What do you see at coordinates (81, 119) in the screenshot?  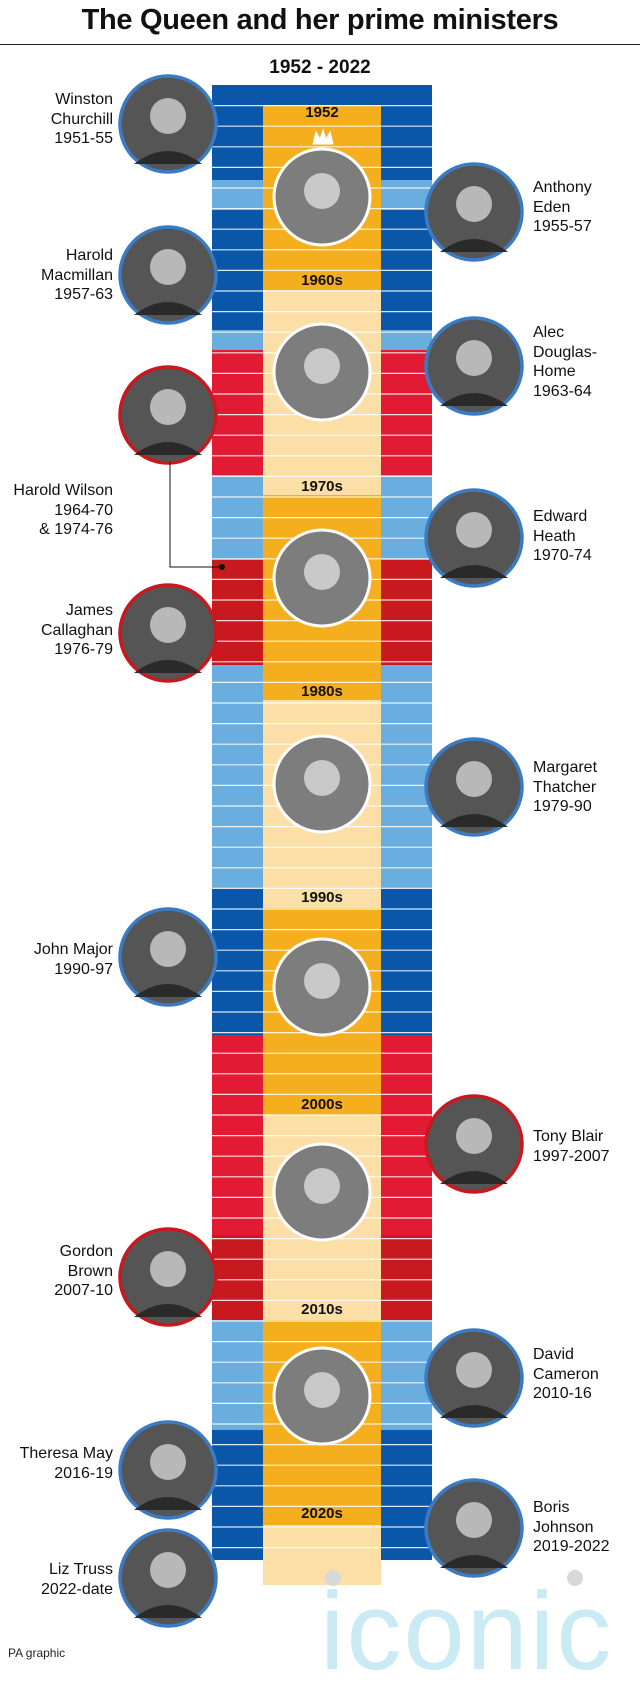 I see `pm-name-label: Winston Churchill 1951-55` at bounding box center [81, 119].